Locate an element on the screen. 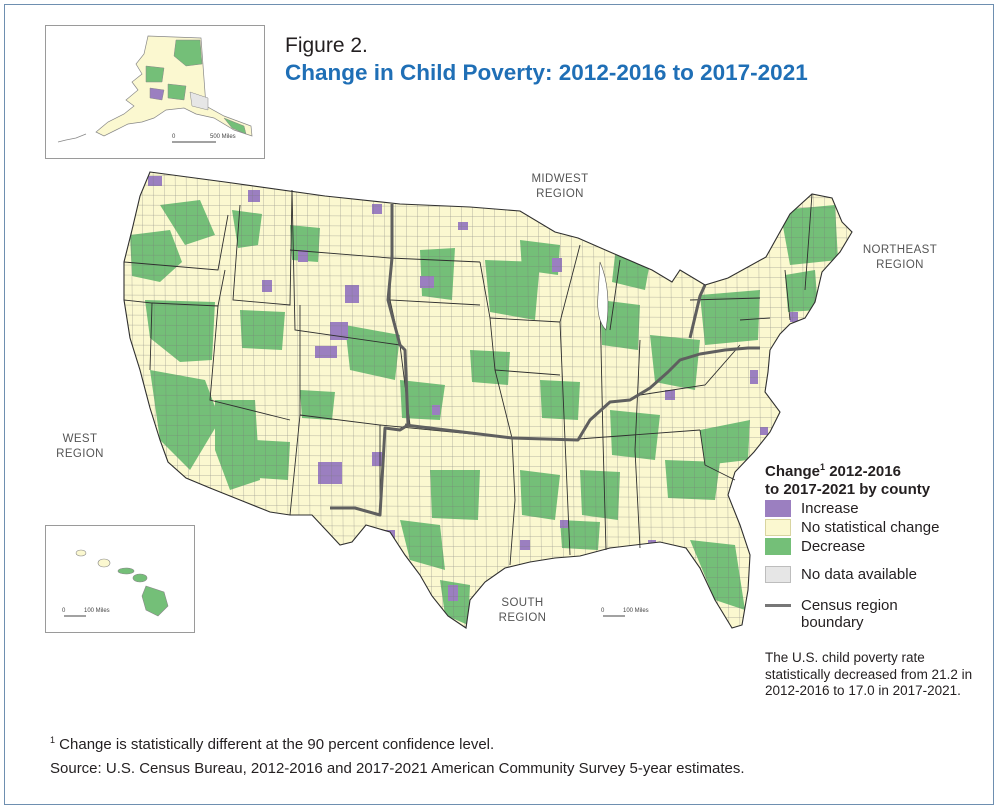 The height and width of the screenshot is (811, 1000). legend-item-decrease: Decrease is located at coordinates (880, 547).